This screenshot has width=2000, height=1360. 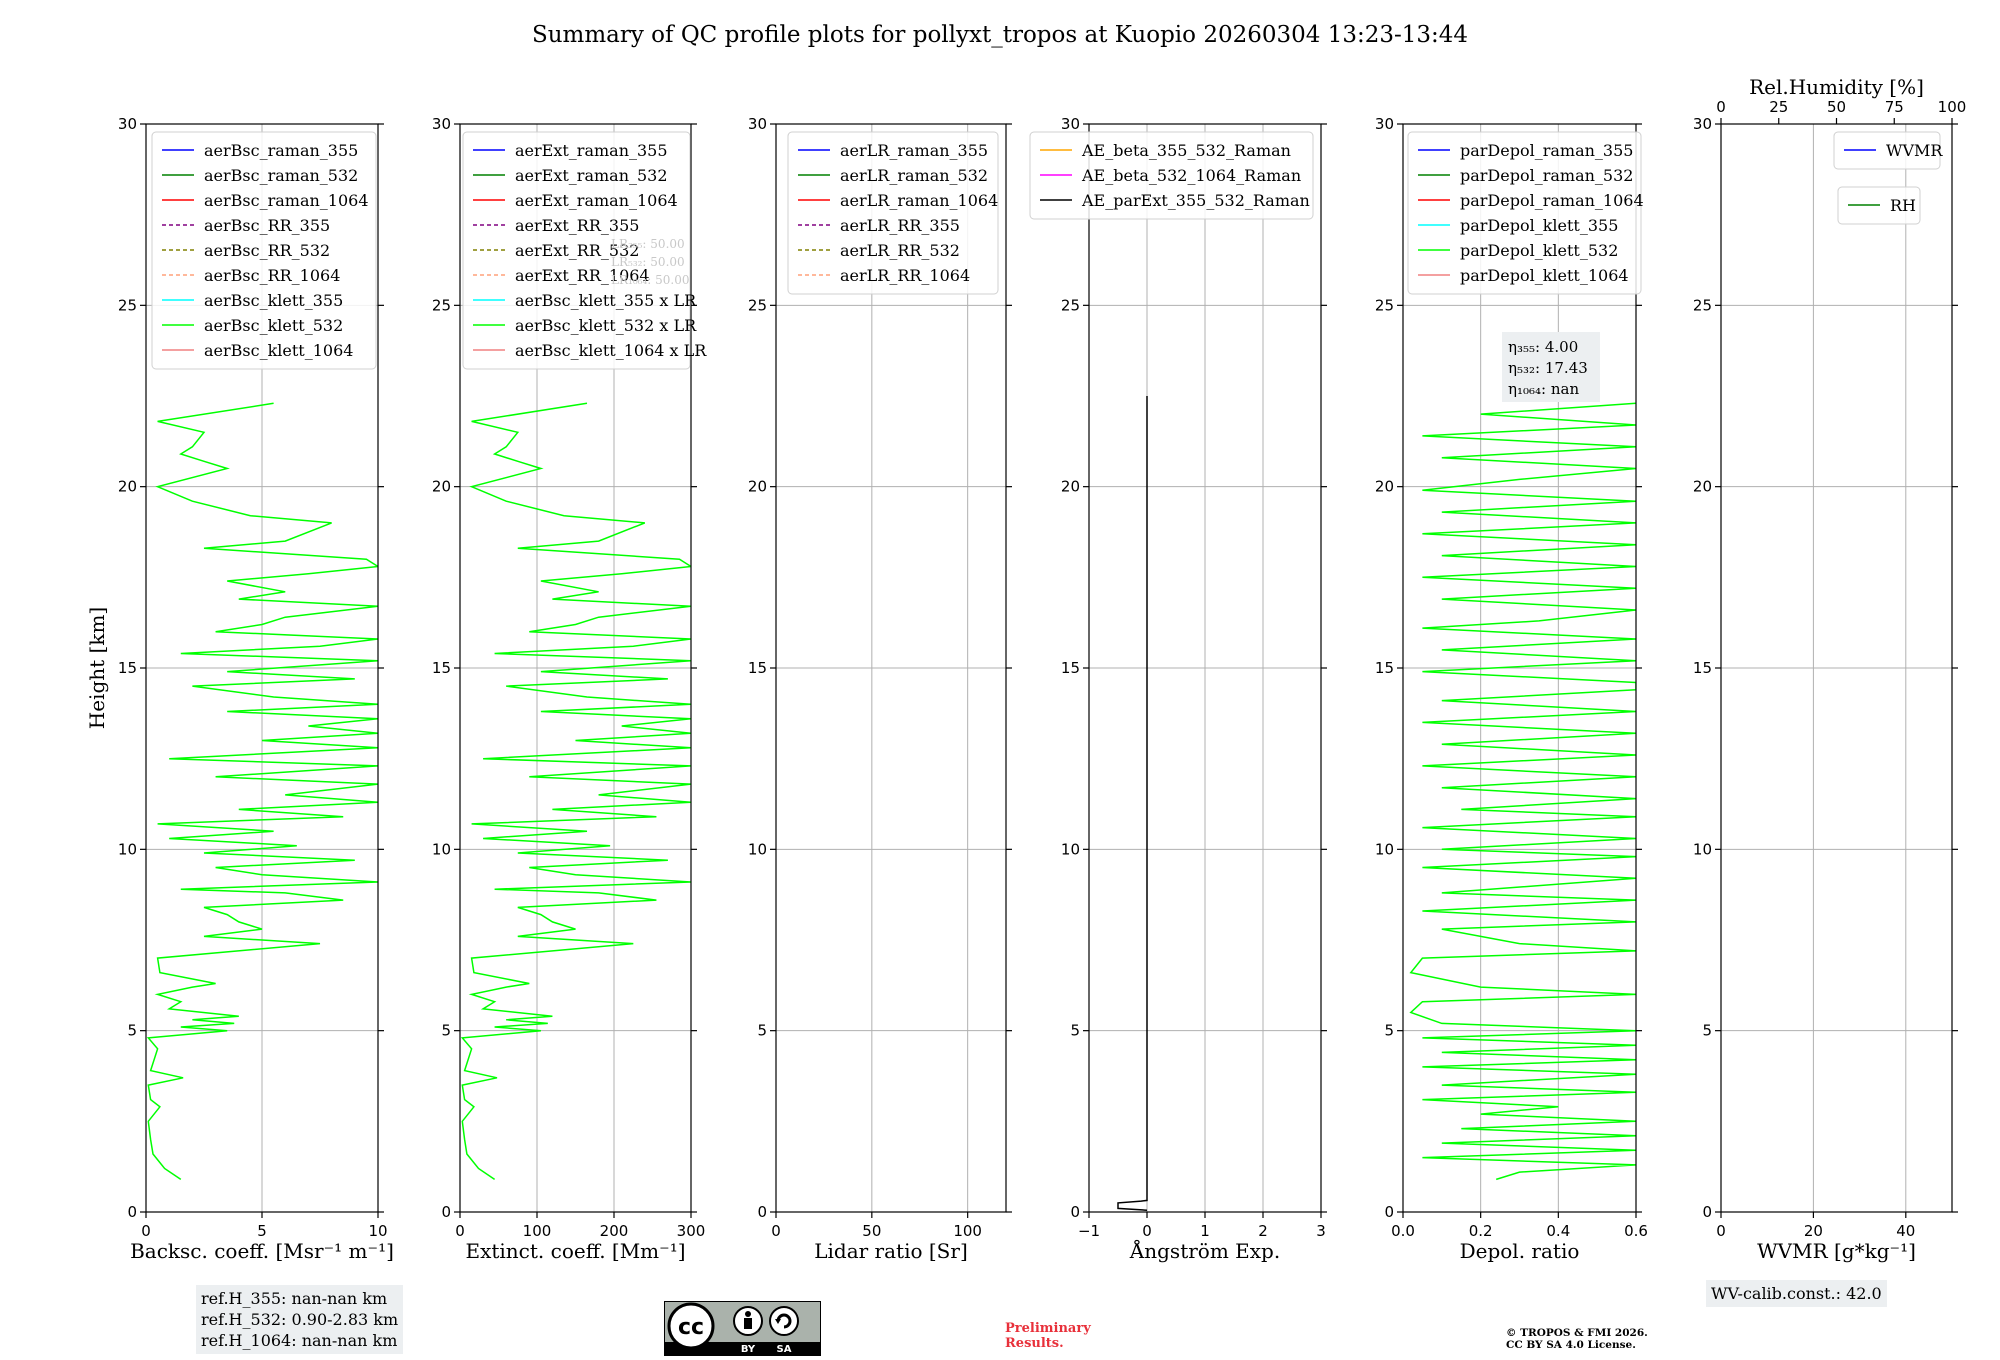 I want to click on xaxis-label: Depol. ratio, so click(x=1520, y=1251).